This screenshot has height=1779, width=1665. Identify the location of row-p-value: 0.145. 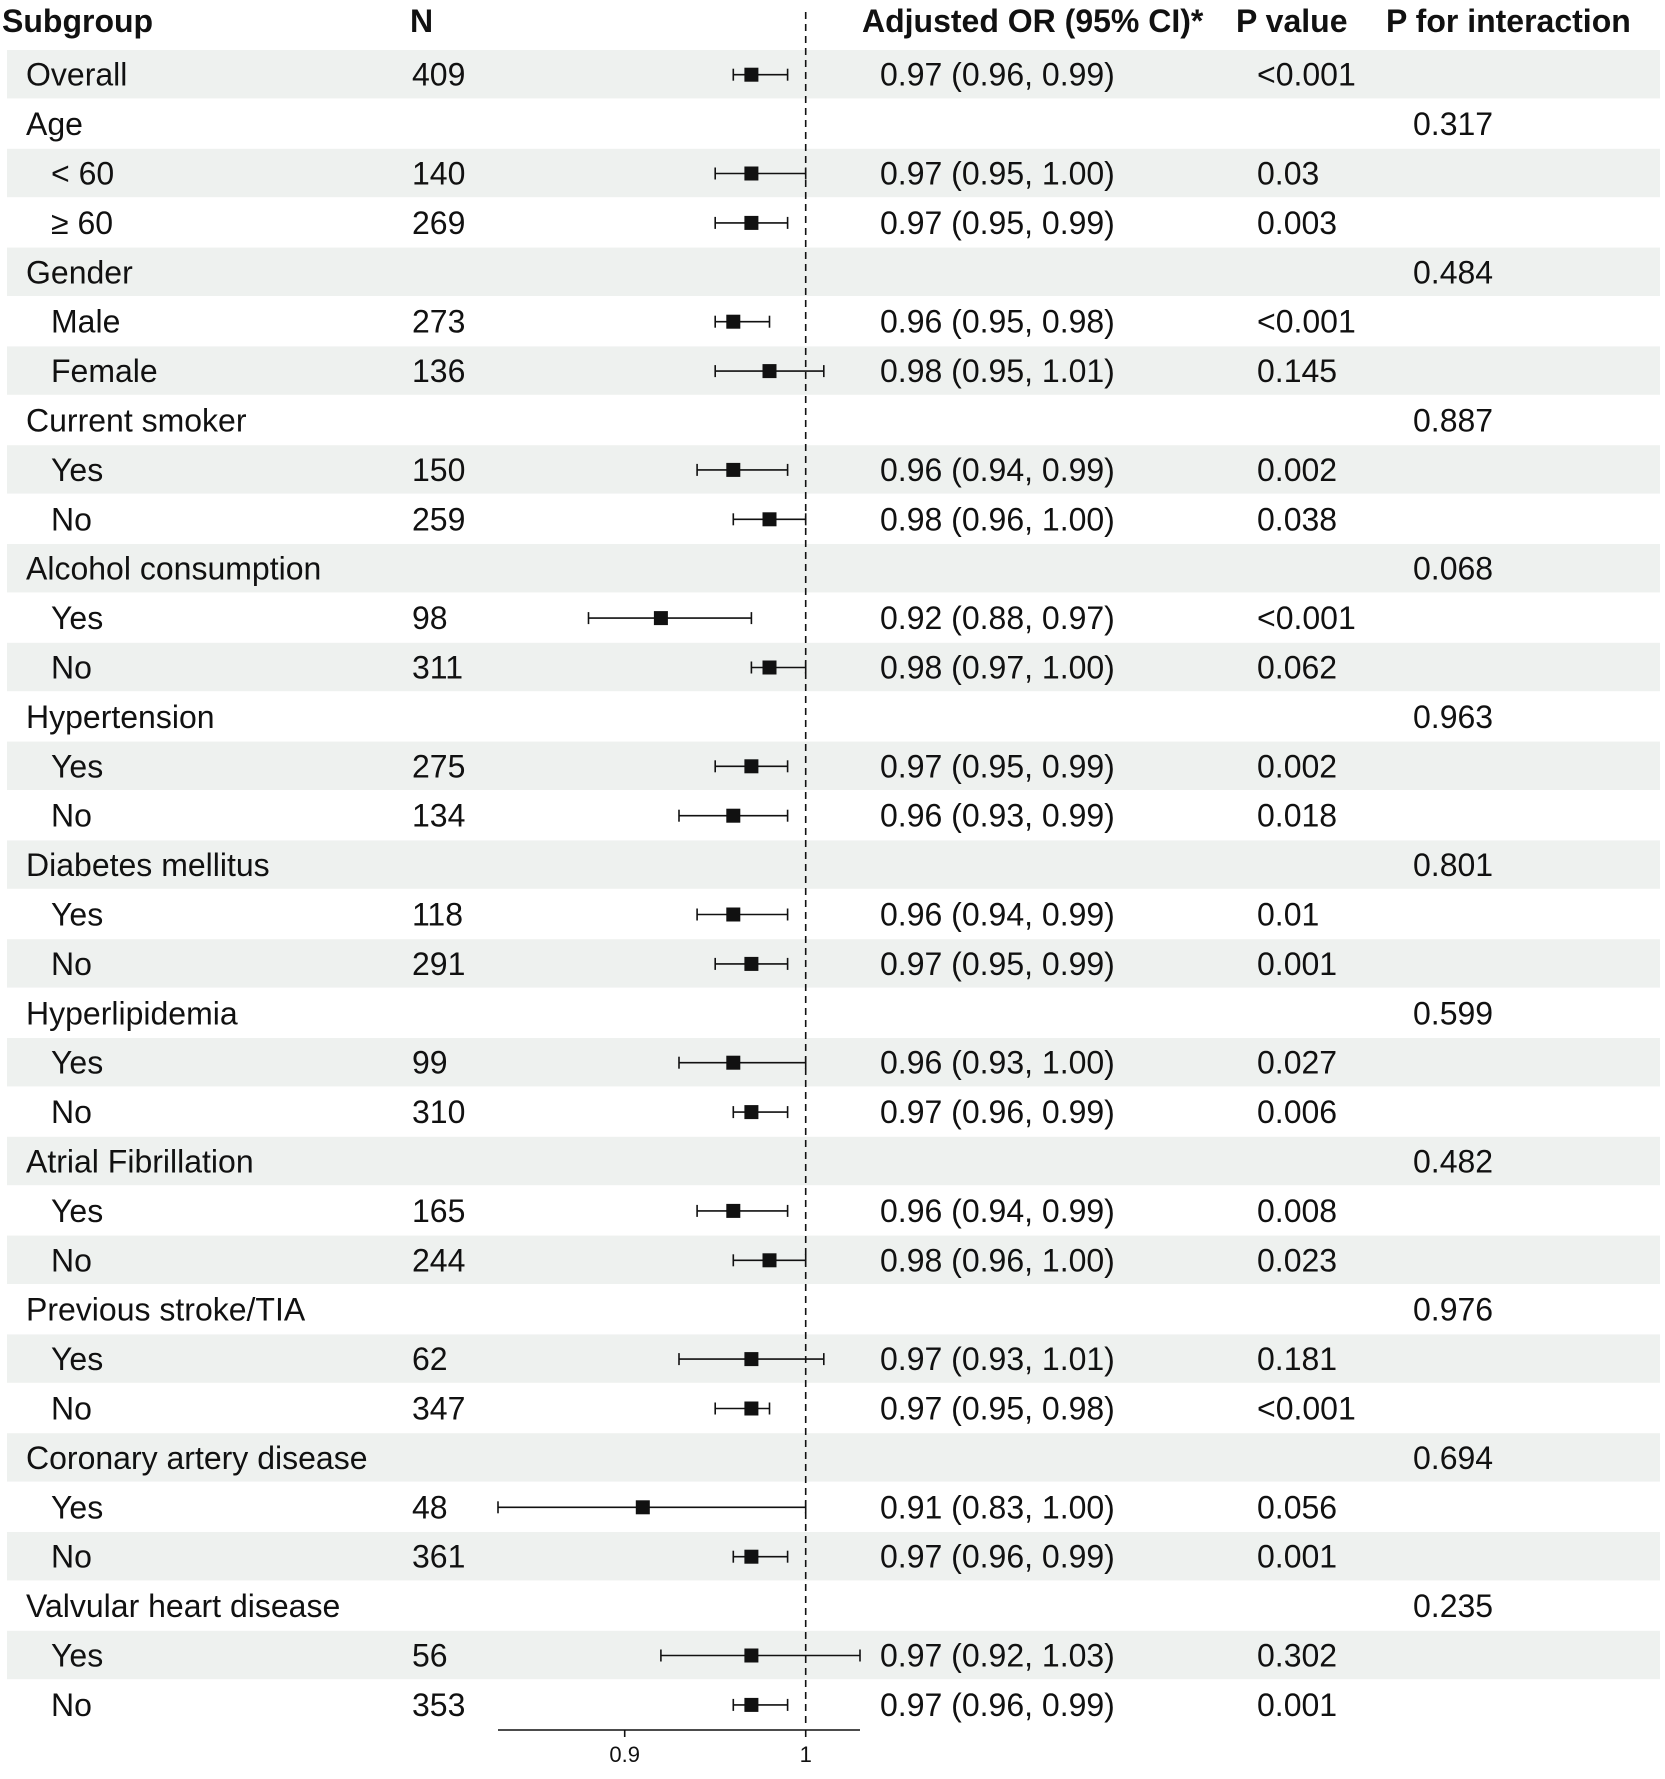
(1297, 371).